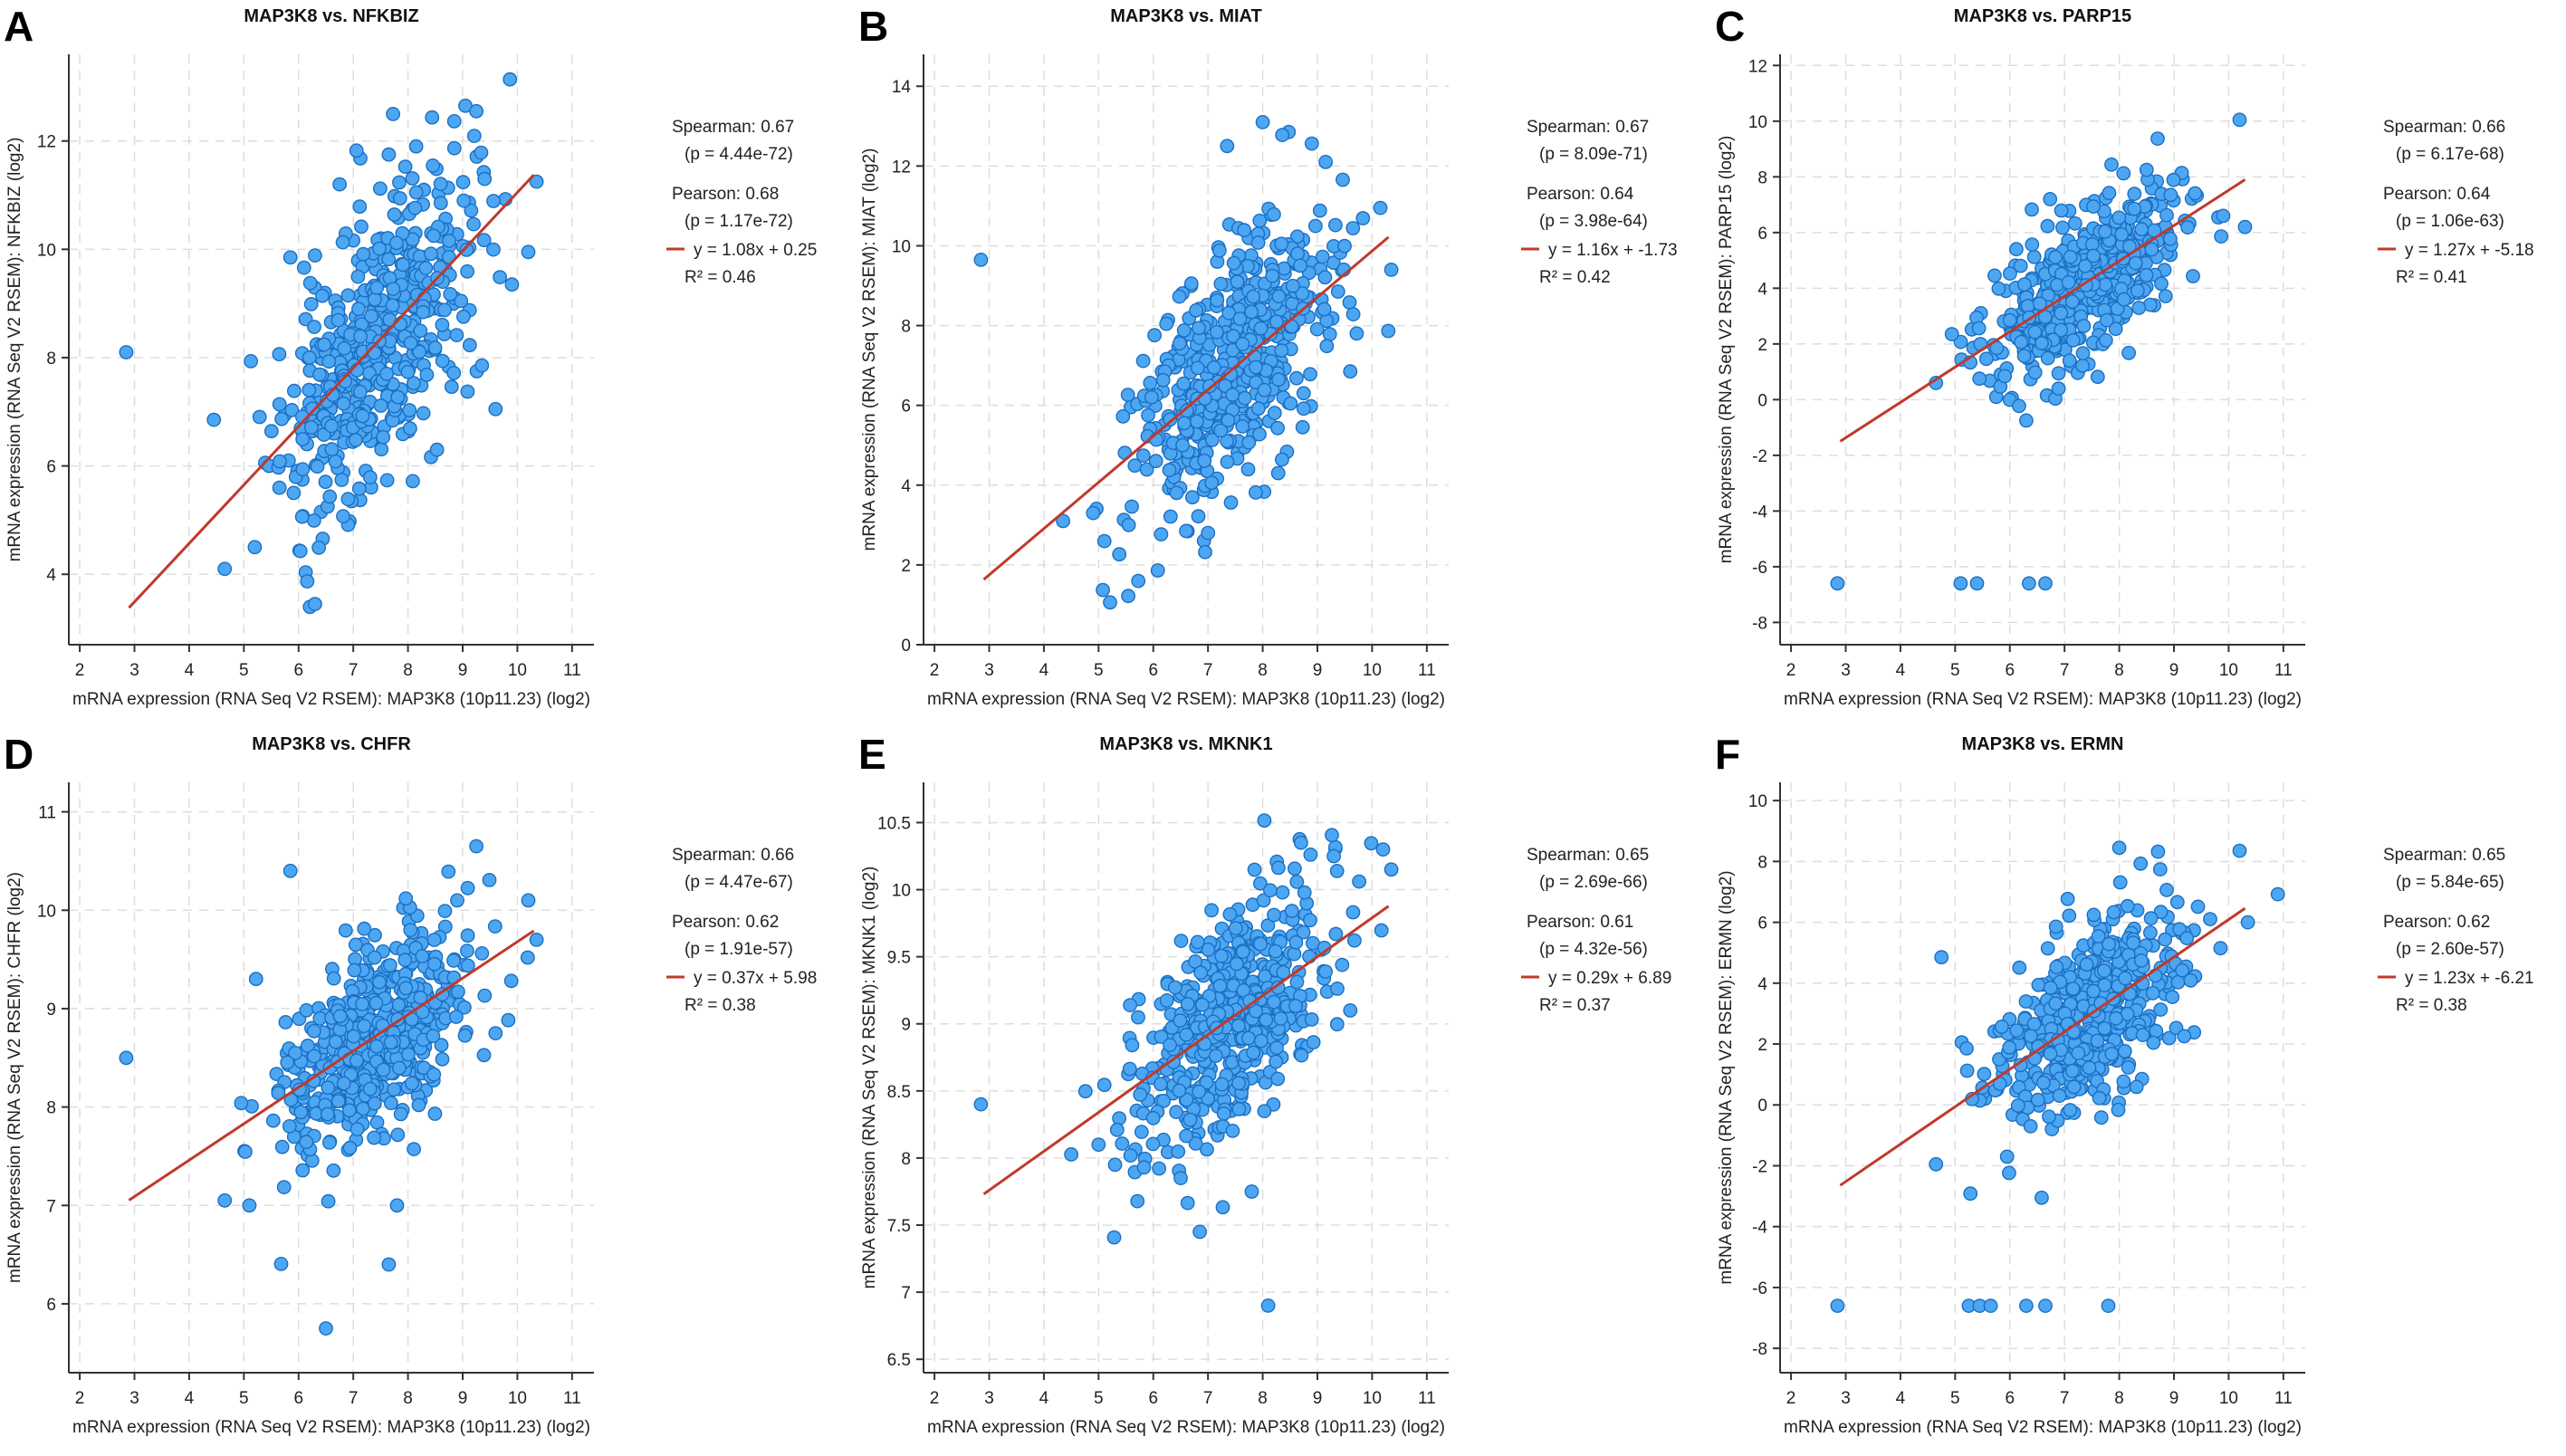  What do you see at coordinates (1593, 222) in the screenshot?
I see `pearson-p-value: (p = 3.98e-64)` at bounding box center [1593, 222].